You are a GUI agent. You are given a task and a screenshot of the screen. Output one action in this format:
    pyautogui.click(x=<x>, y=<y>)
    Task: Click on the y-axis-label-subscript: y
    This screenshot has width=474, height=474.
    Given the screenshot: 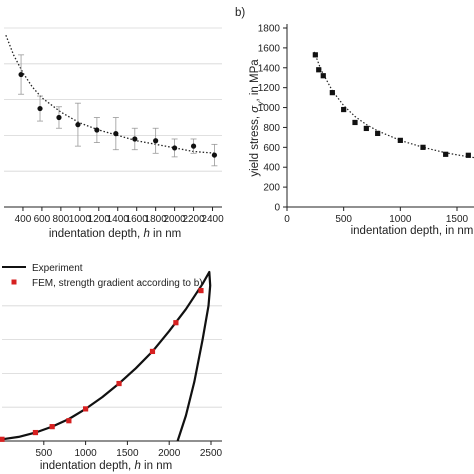 What is the action you would take?
    pyautogui.click(x=260, y=104)
    